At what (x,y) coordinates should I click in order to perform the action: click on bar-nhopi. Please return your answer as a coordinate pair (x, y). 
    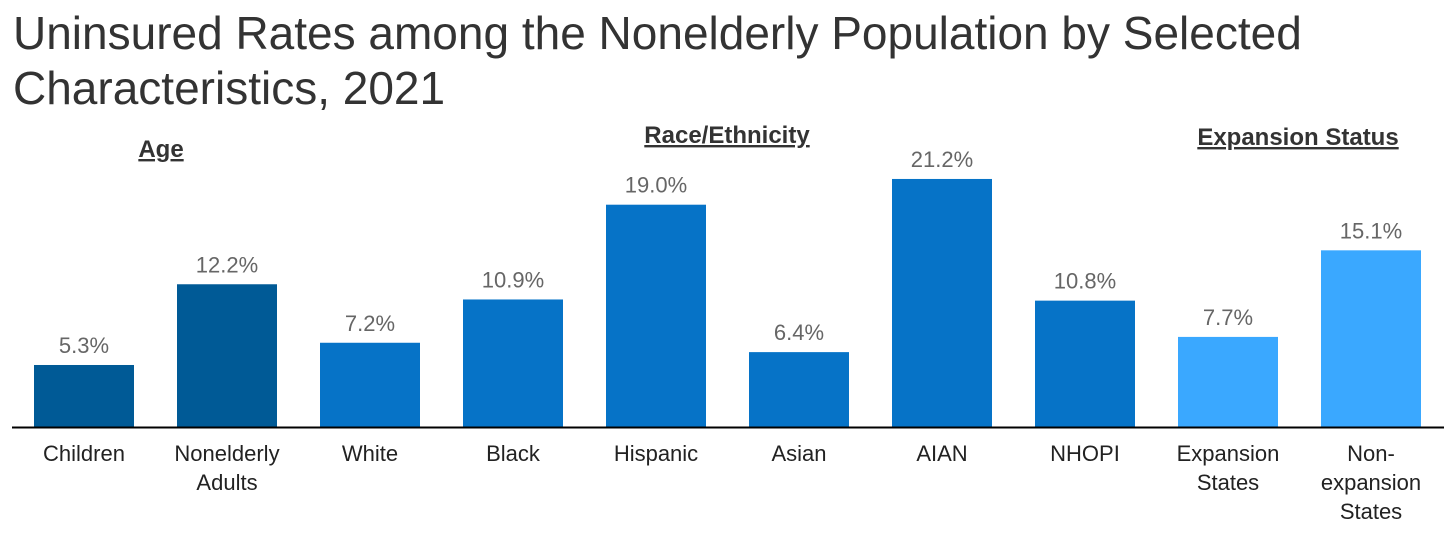
    Looking at the image, I should click on (1085, 363).